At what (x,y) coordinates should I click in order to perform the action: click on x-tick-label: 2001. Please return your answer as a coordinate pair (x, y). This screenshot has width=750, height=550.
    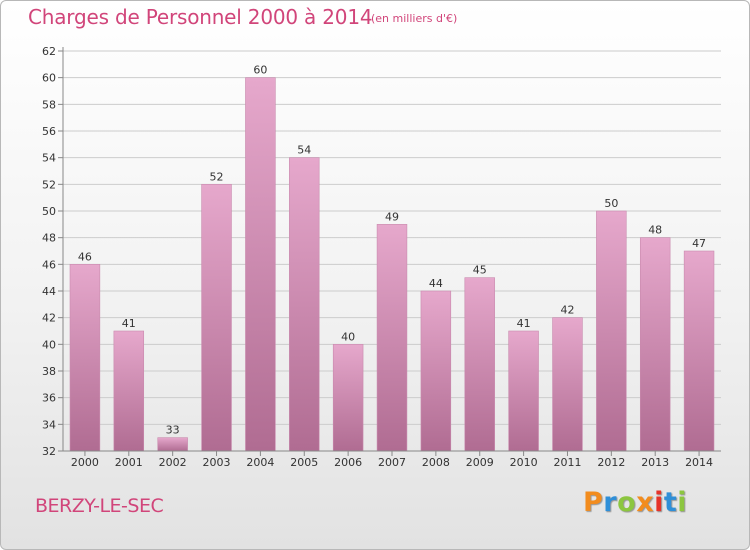
    Looking at the image, I should click on (129, 462).